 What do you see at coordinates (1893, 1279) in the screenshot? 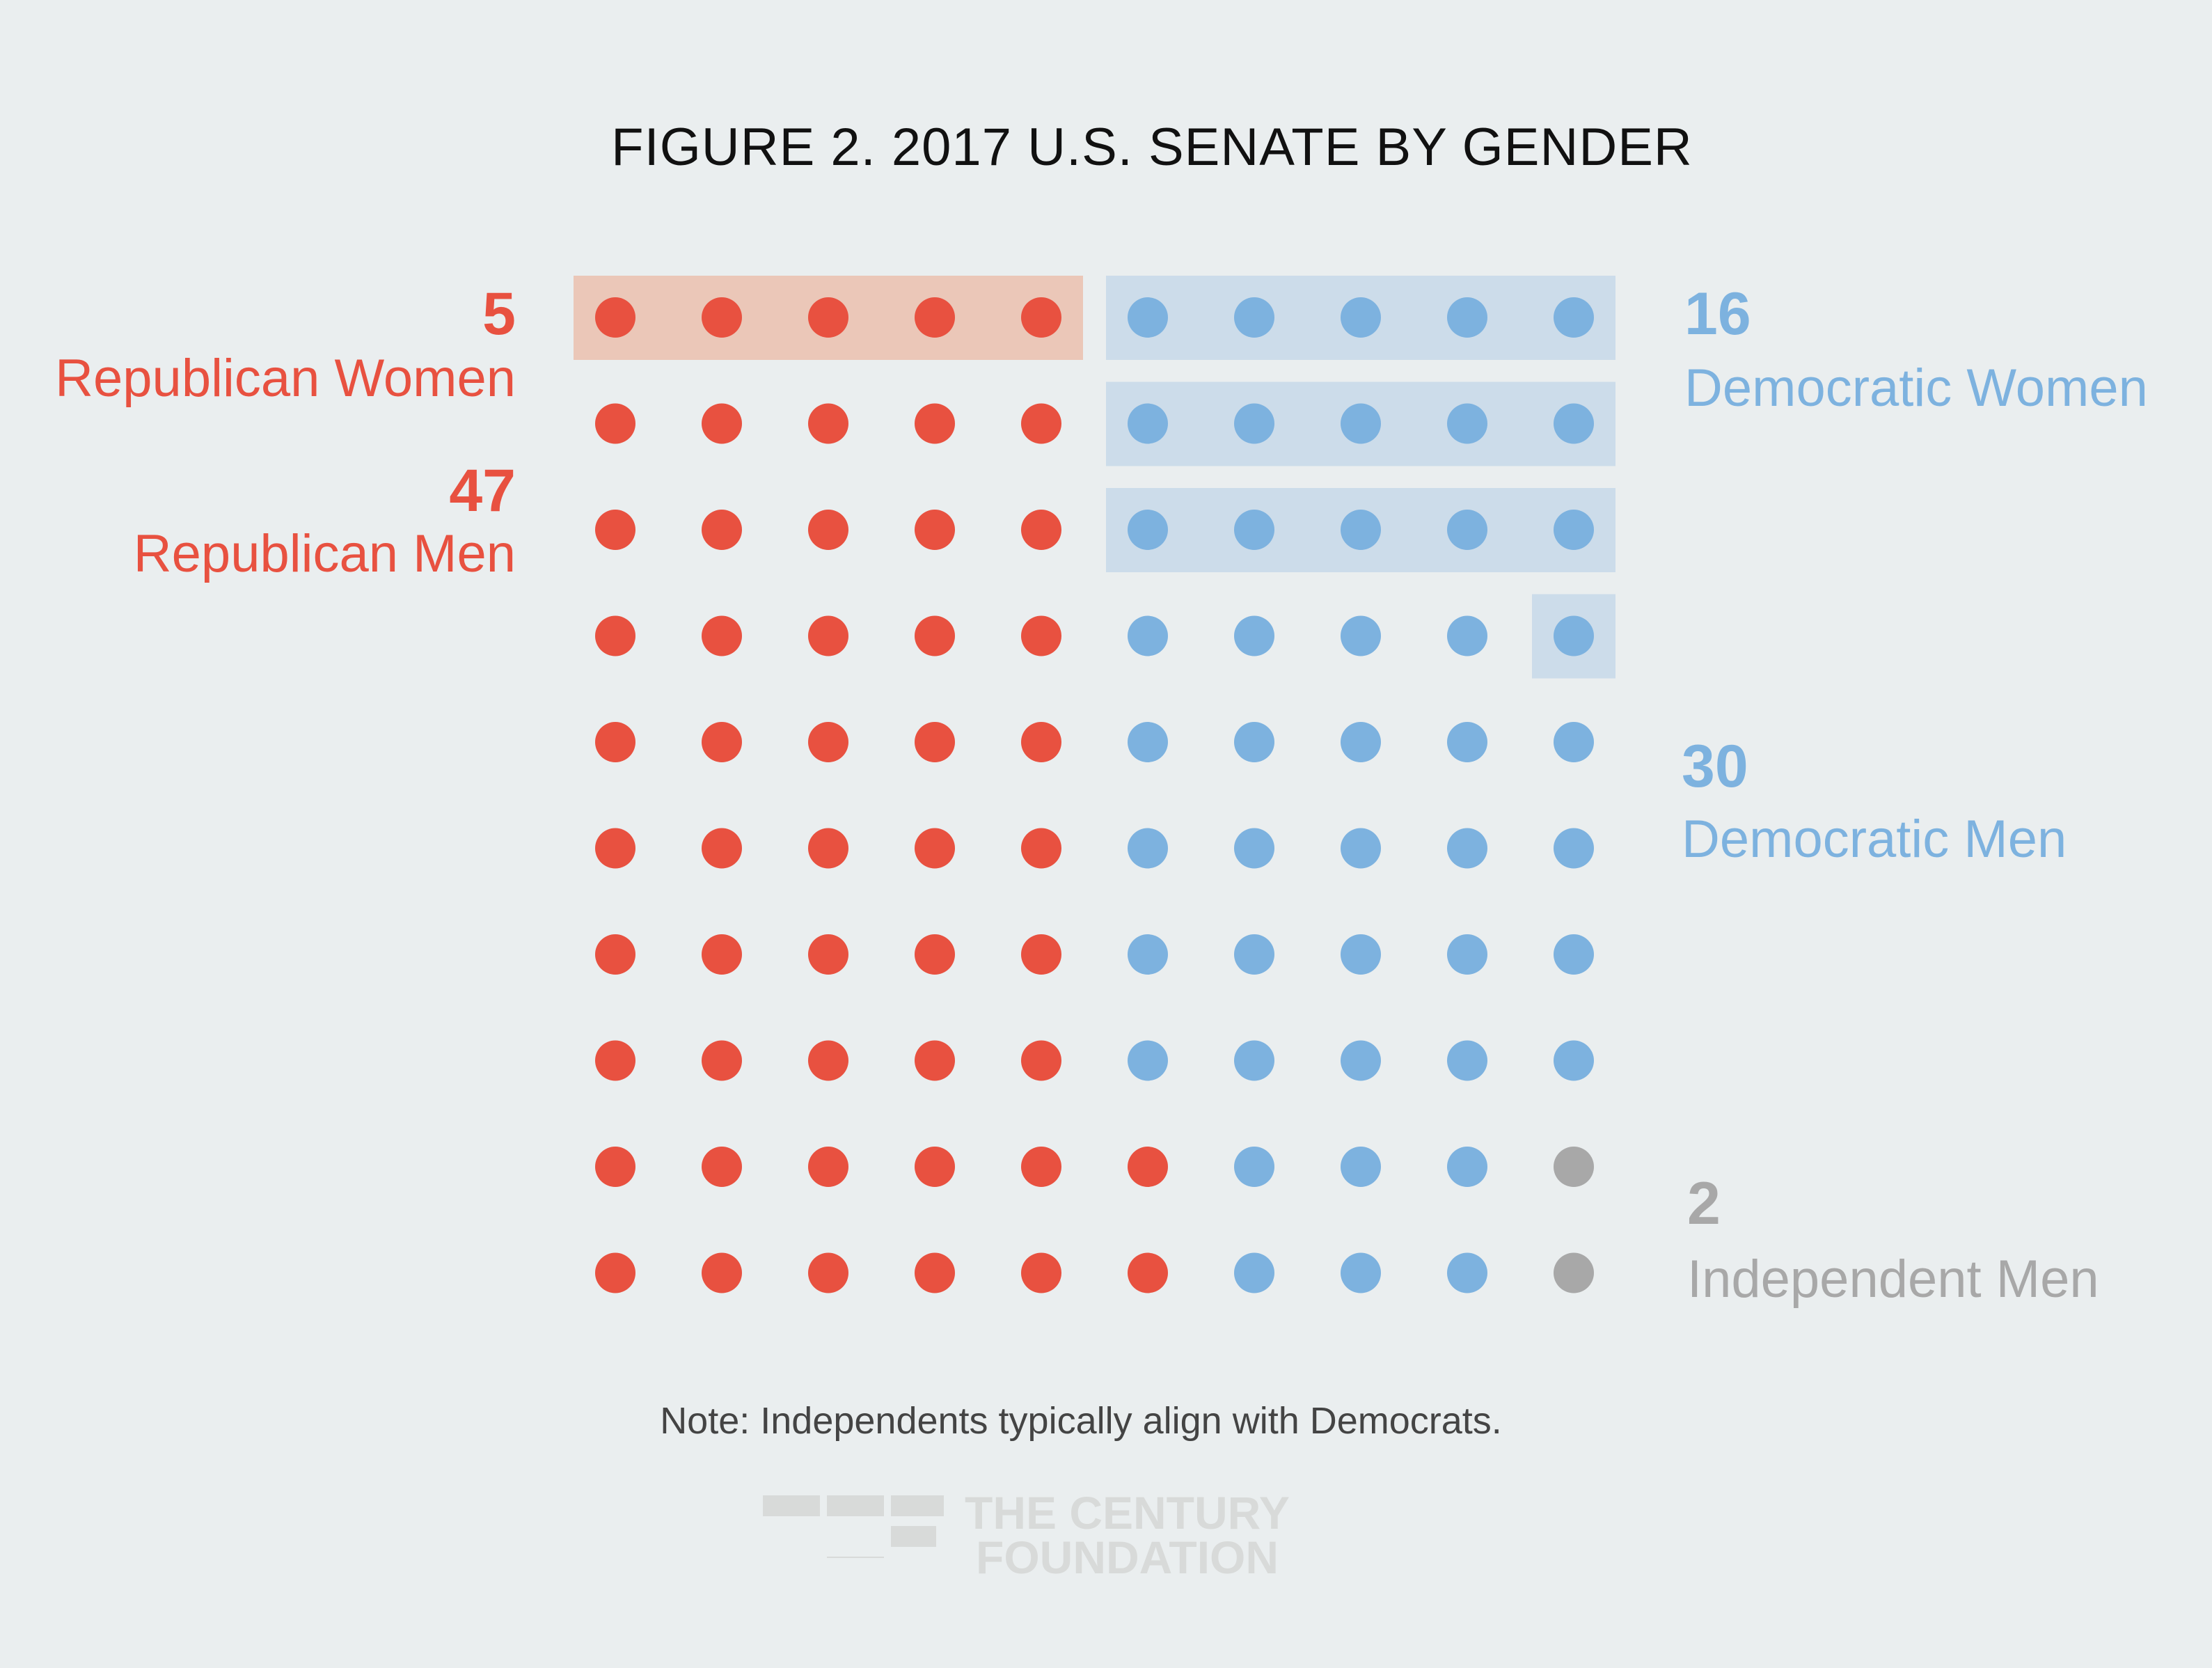
I see `legend-independent-men-label: Independent Men` at bounding box center [1893, 1279].